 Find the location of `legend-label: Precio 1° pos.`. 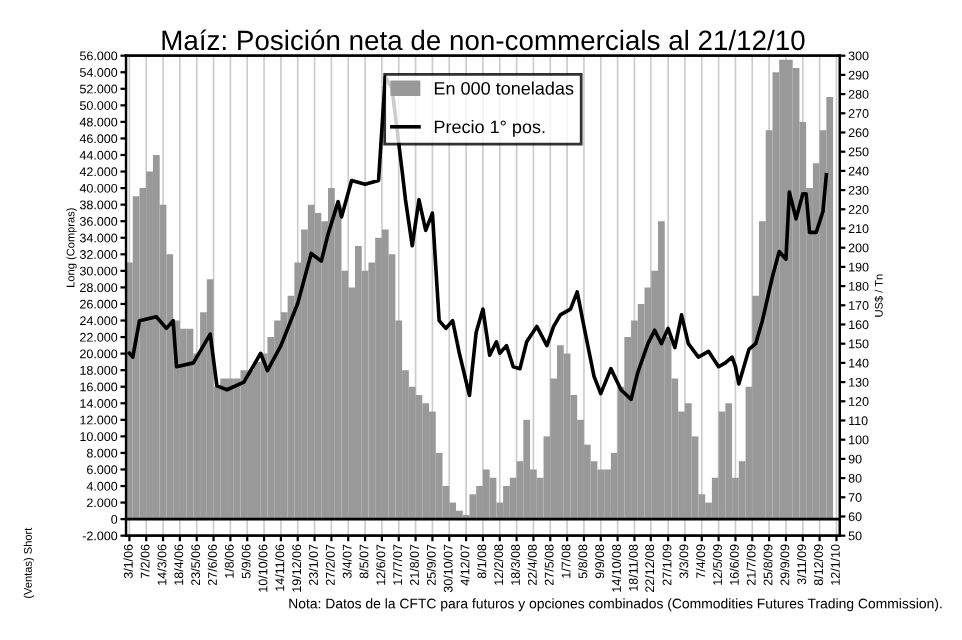

legend-label: Precio 1° pos. is located at coordinates (489, 128).